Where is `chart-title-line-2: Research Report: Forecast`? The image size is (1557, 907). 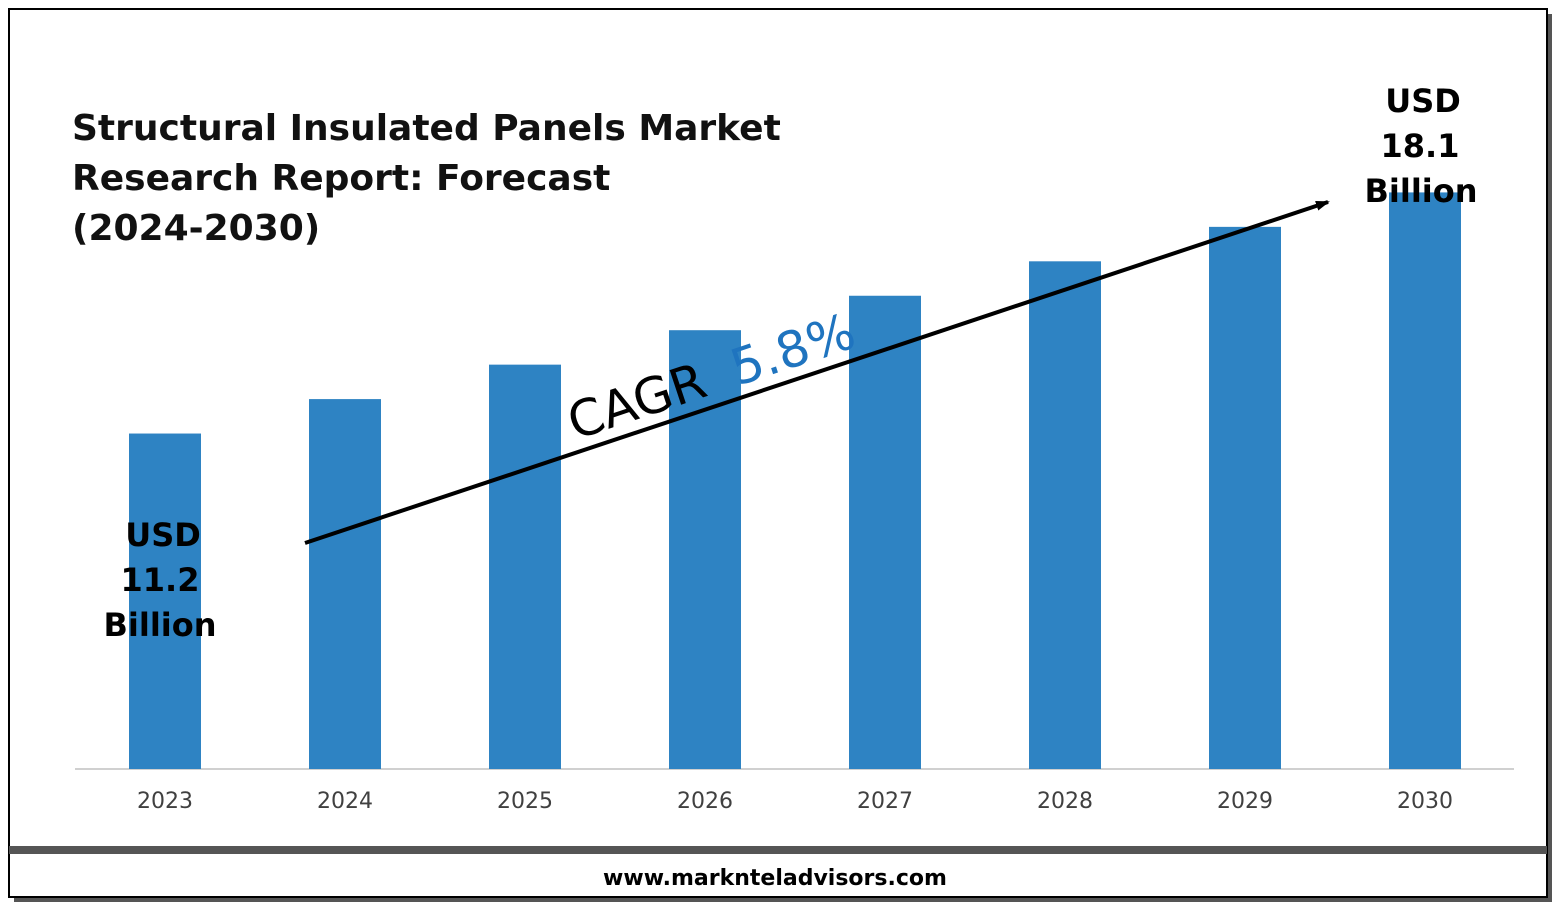 chart-title-line-2: Research Report: Forecast is located at coordinates (341, 178).